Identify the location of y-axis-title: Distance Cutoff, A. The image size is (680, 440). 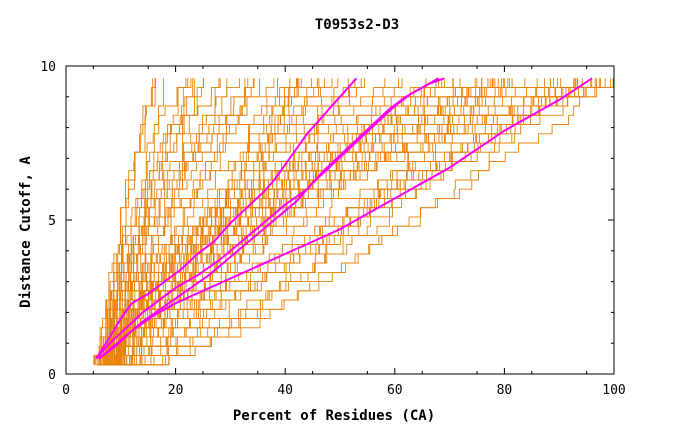
(26, 232).